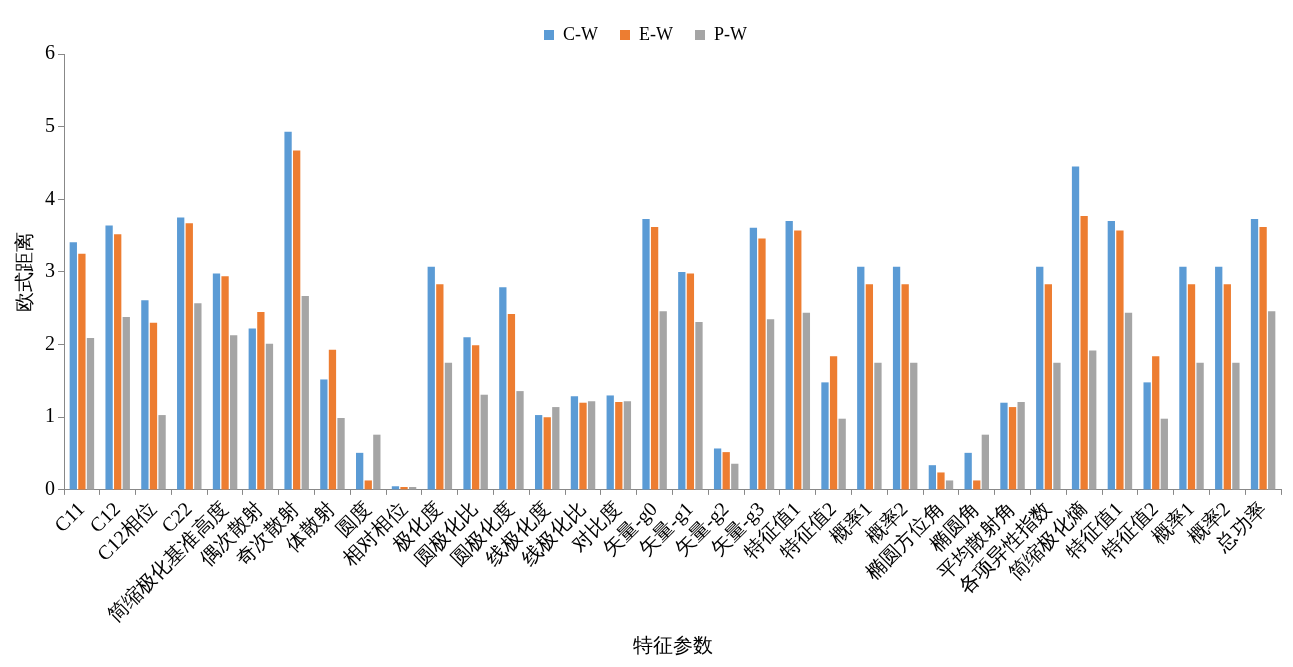  I want to click on y-tick-label: 5, so click(50, 124).